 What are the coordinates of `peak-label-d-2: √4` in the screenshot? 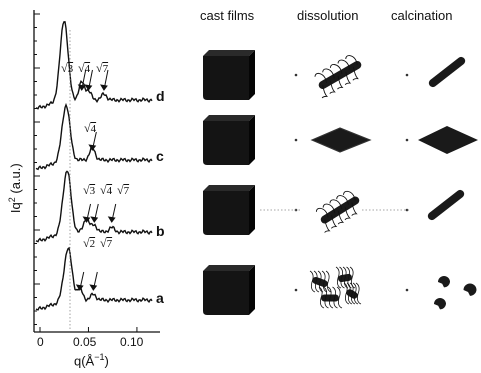 It's located at (84, 68).